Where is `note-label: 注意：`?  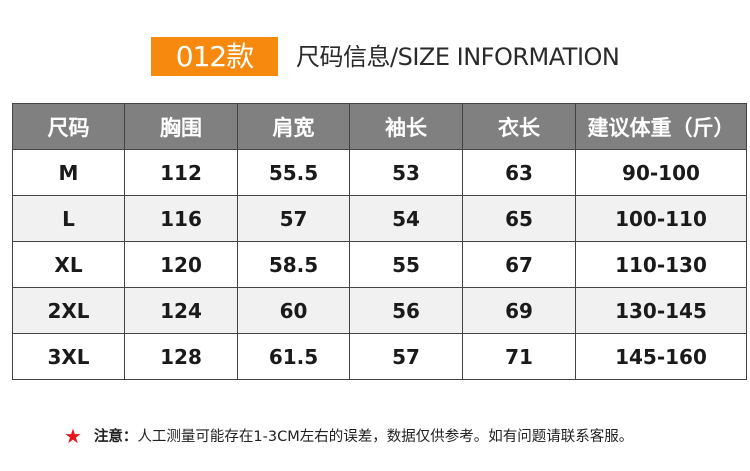
note-label: 注意： is located at coordinates (115, 437).